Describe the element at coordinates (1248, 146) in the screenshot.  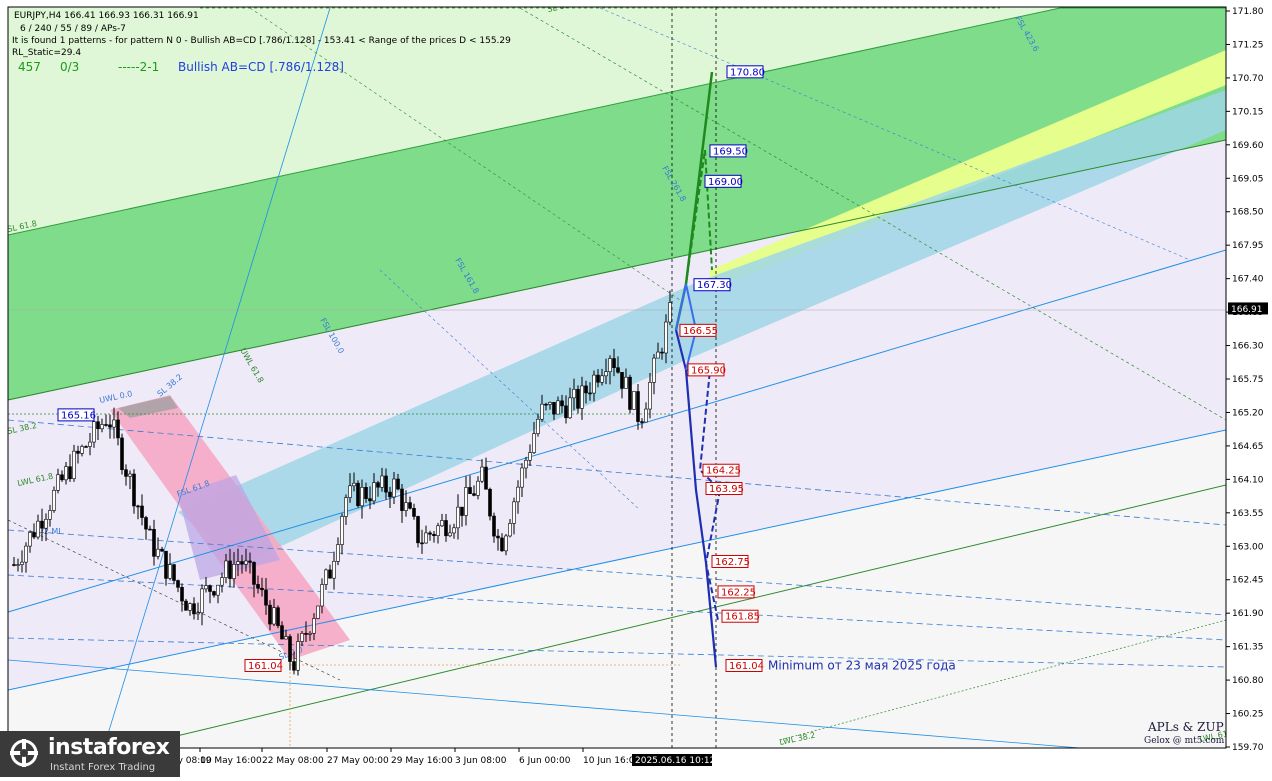
I see `y-tick-label: 169.60` at that location.